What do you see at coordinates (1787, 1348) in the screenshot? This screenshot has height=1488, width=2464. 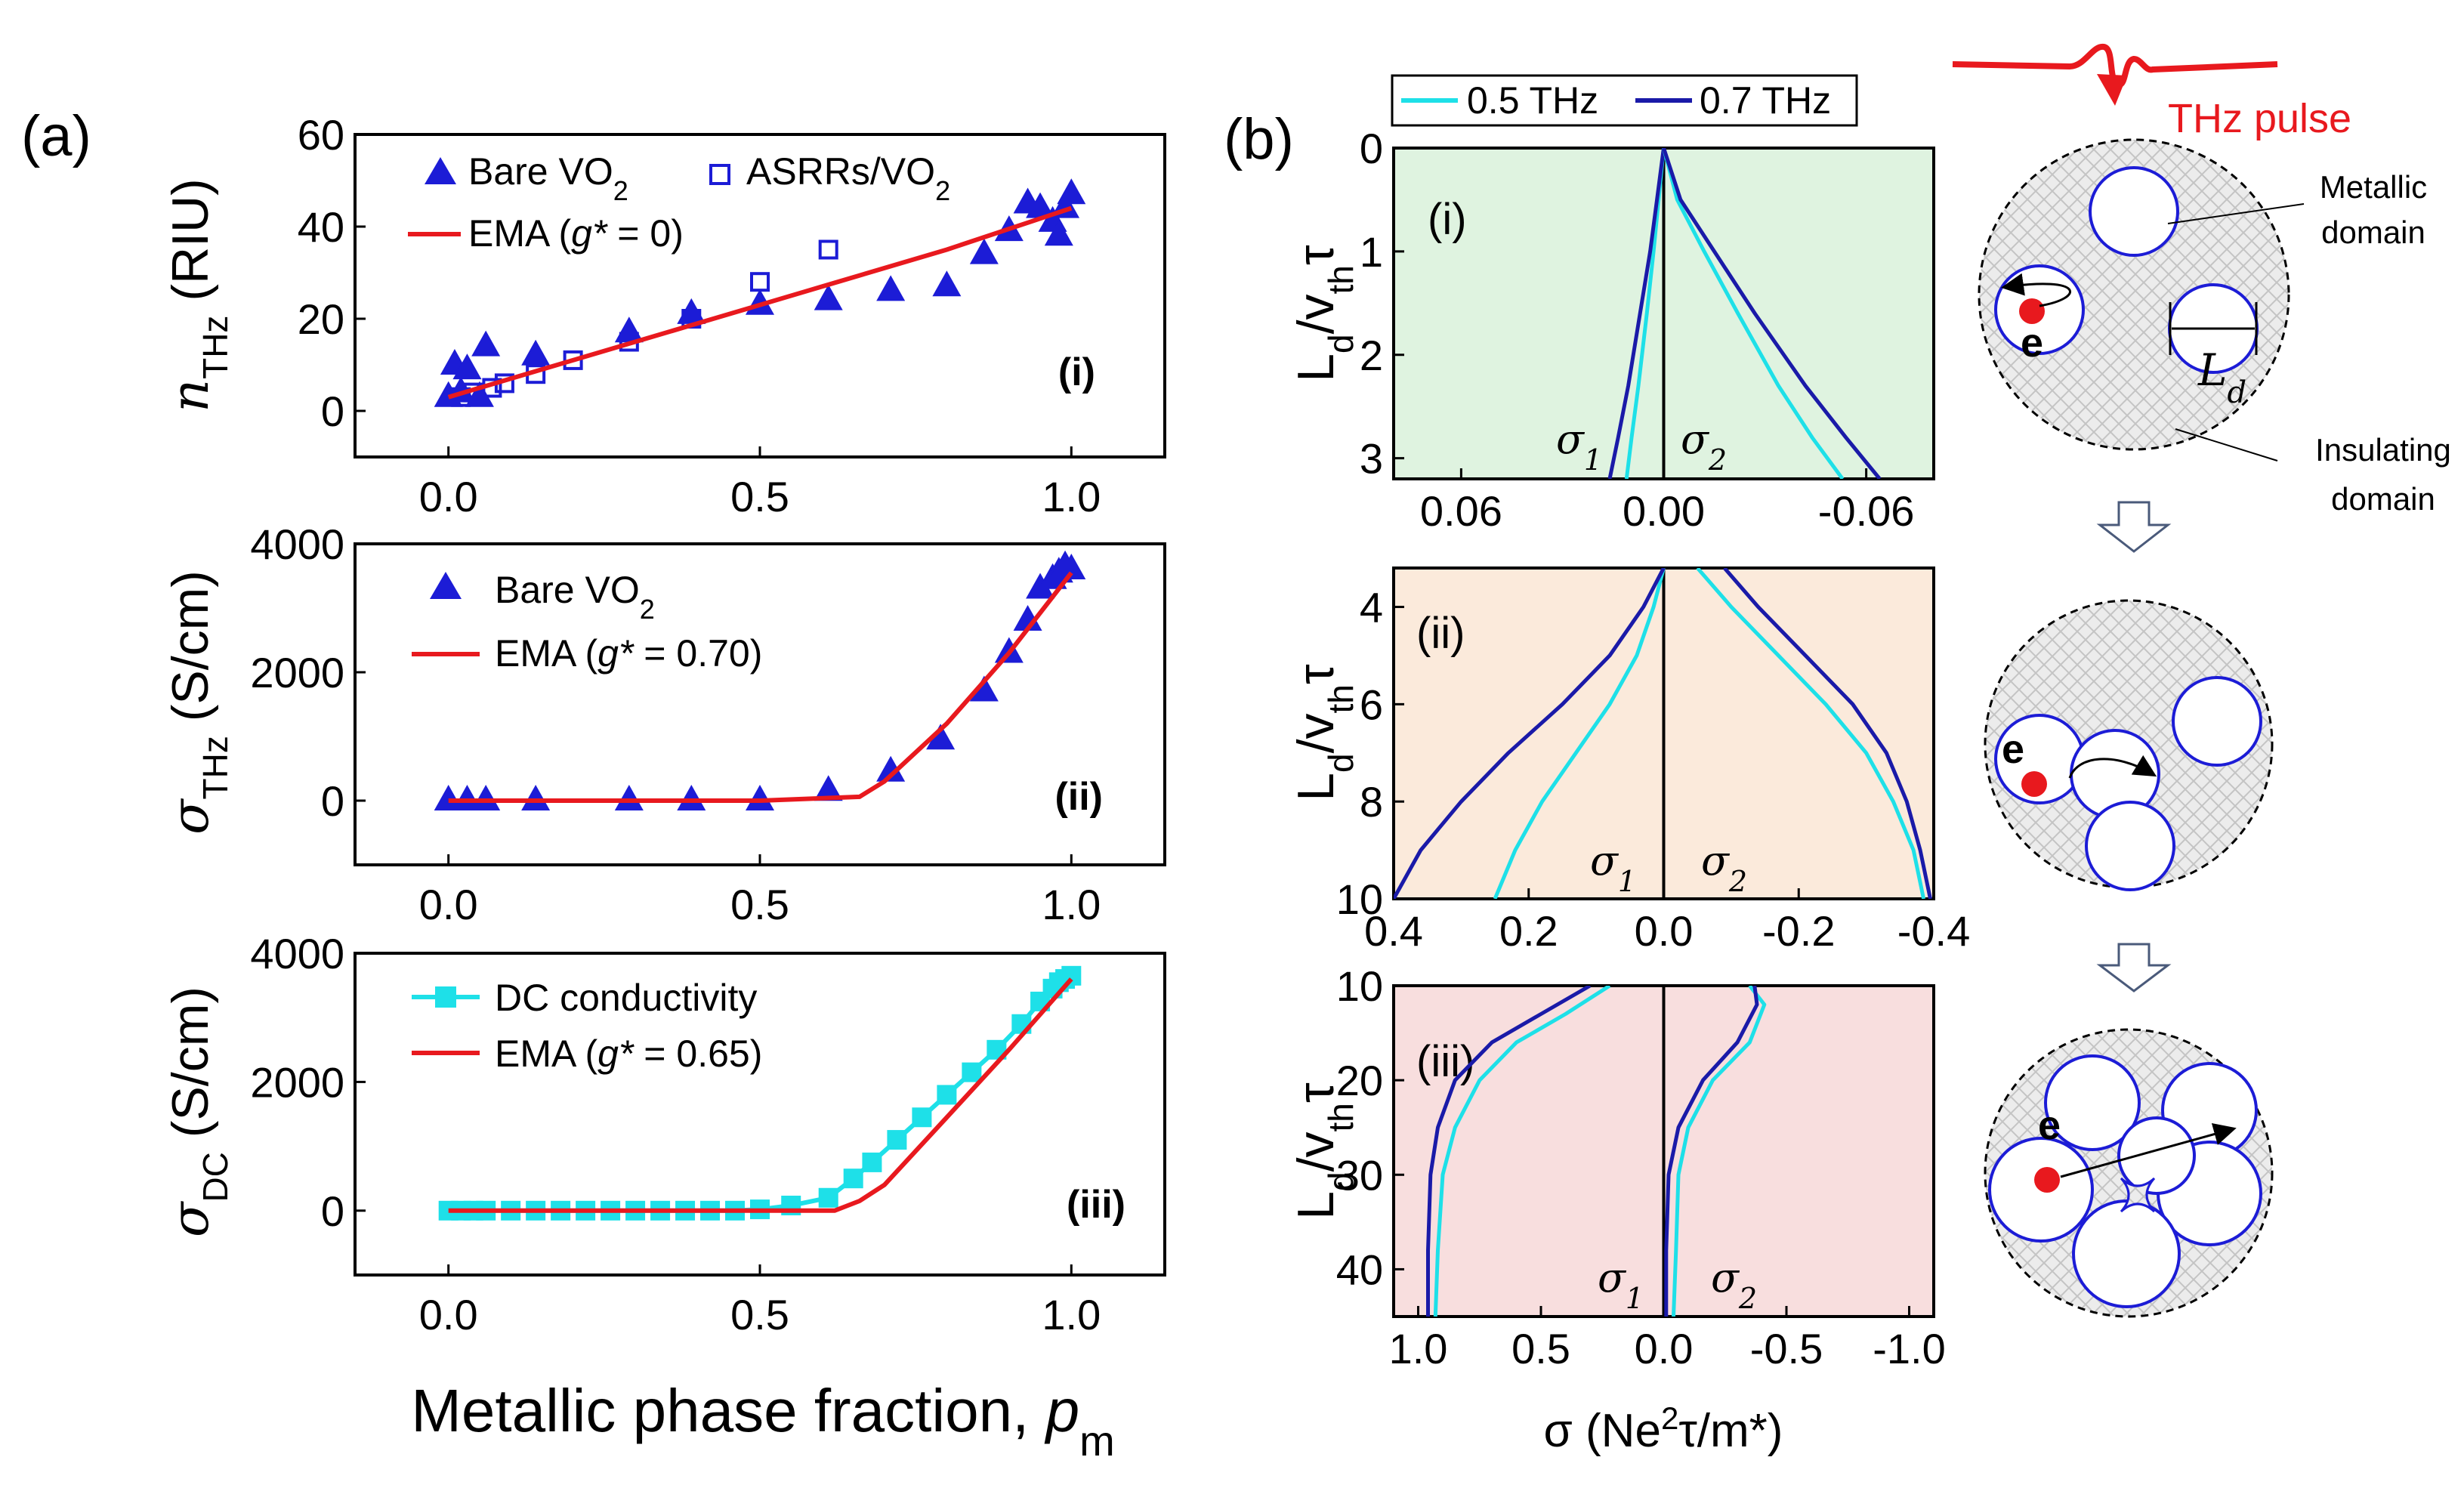 I see `x-tick-label: -0.5` at bounding box center [1787, 1348].